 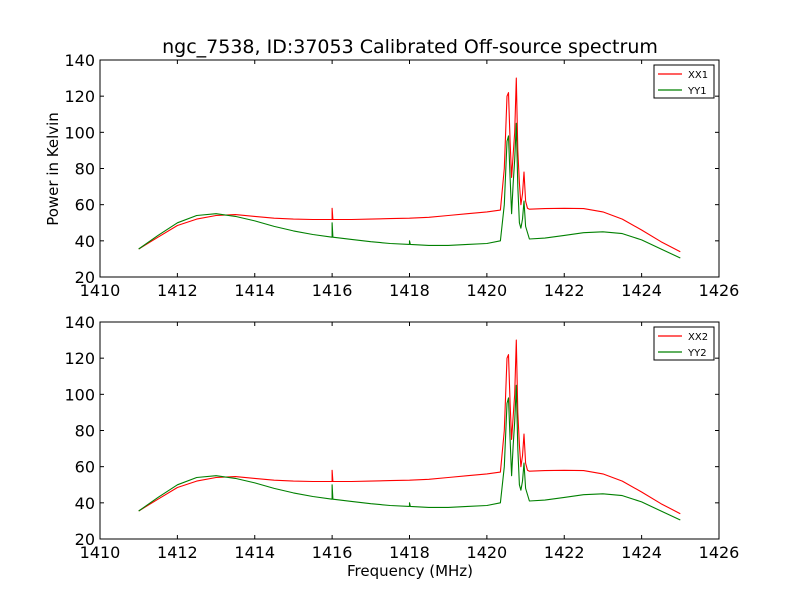 What do you see at coordinates (698, 337) in the screenshot?
I see `legend-label: XX2` at bounding box center [698, 337].